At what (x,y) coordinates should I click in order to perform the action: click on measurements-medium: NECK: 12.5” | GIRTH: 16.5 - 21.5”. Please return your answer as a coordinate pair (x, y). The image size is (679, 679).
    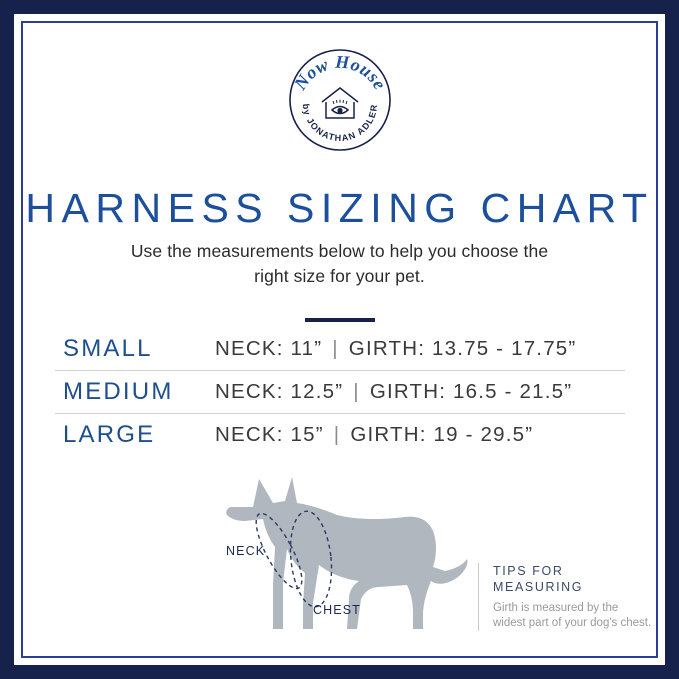
    Looking at the image, I should click on (420, 392).